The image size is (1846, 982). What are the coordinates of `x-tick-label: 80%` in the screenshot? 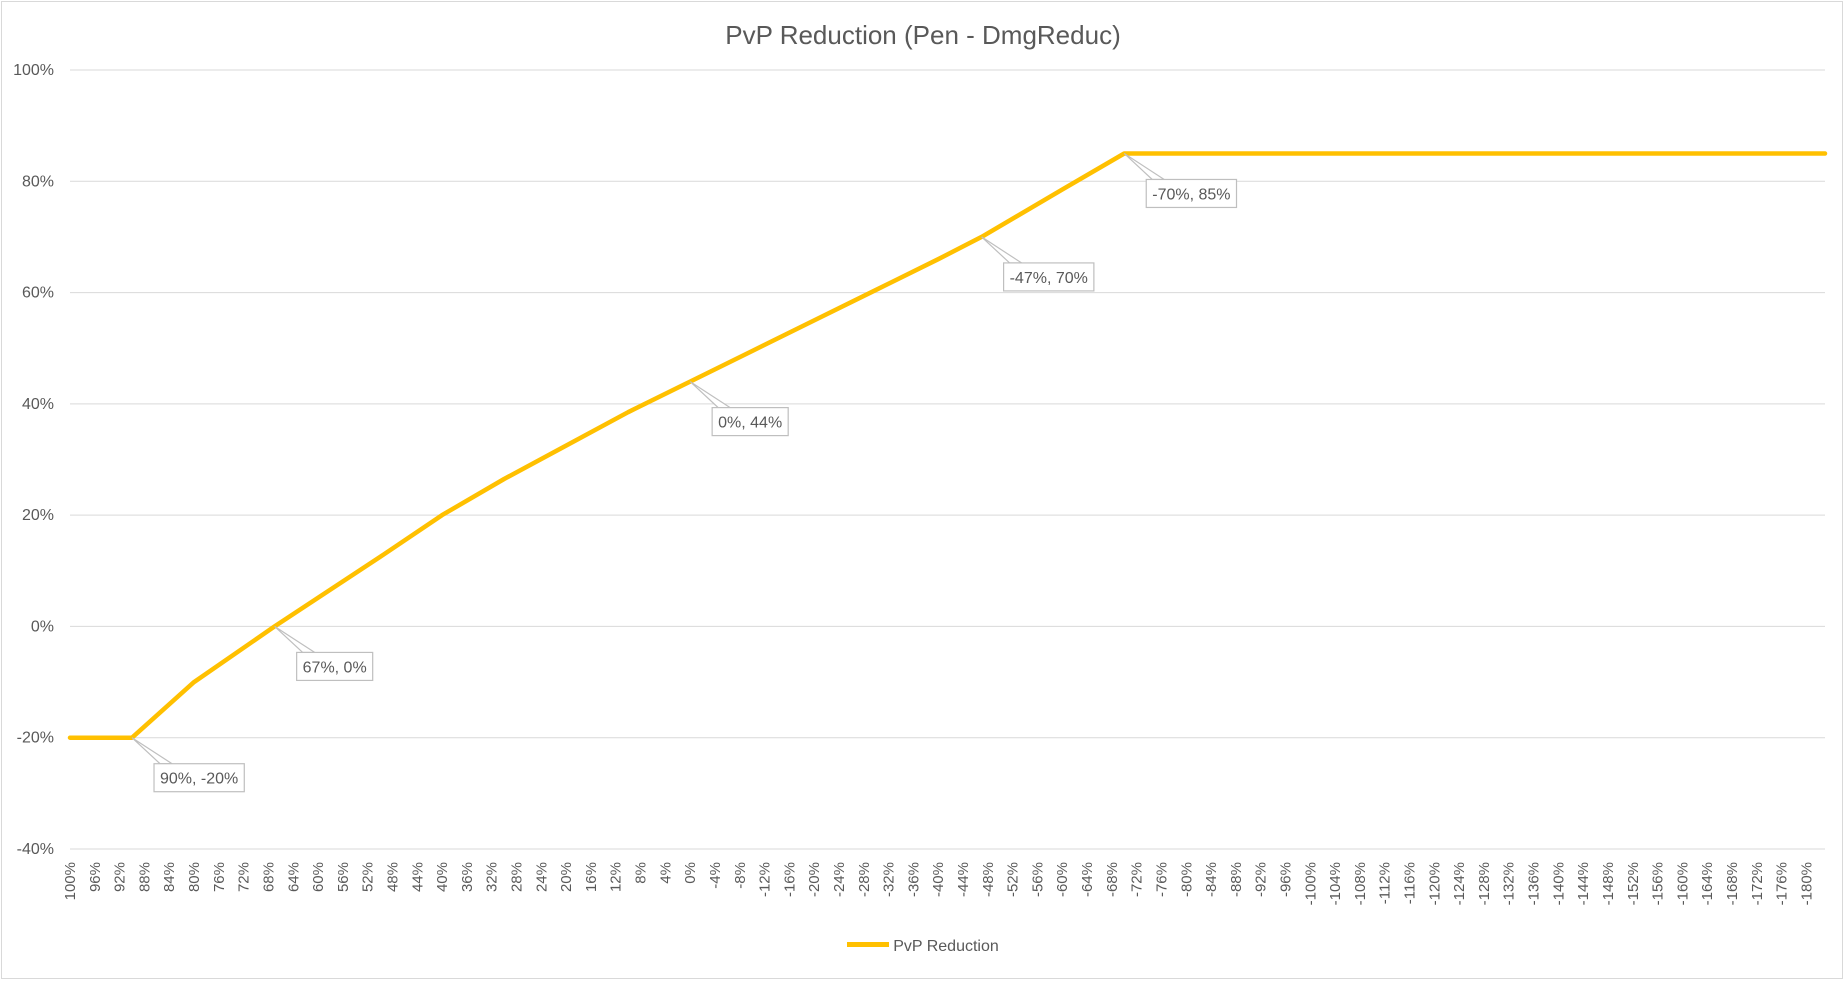 It's located at (194, 877).